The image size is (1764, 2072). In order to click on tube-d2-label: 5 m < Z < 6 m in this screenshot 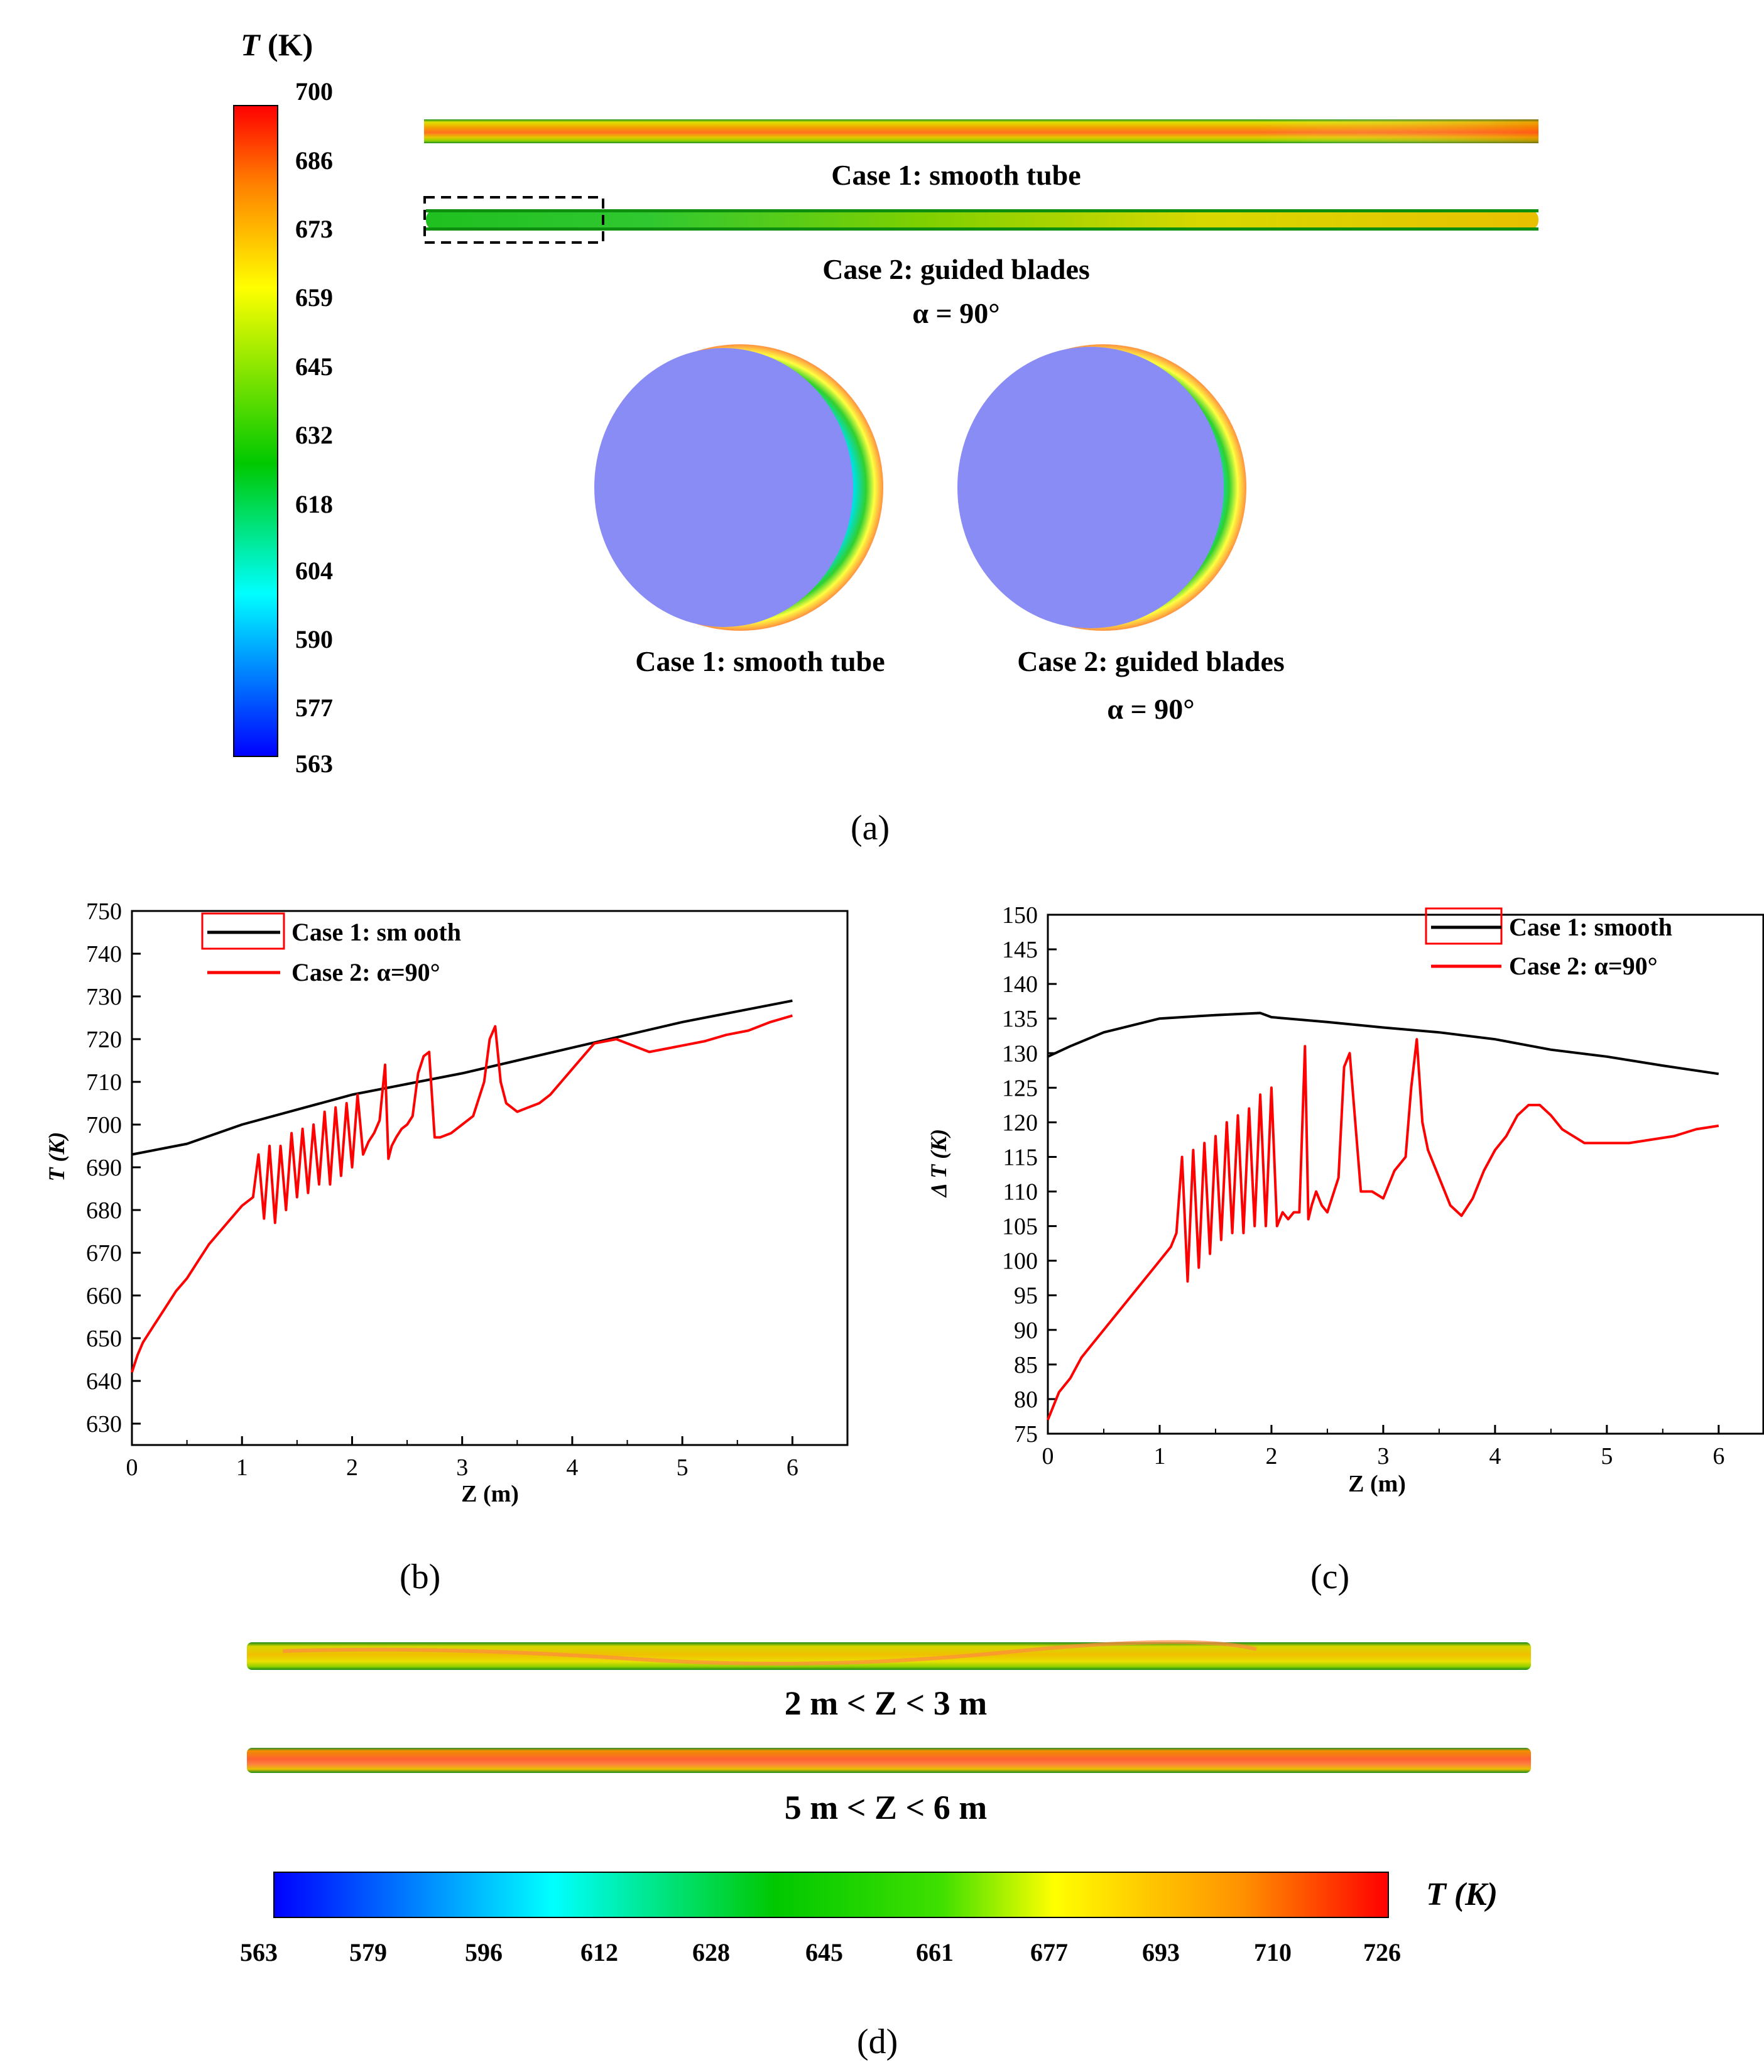, I will do `click(886, 1807)`.